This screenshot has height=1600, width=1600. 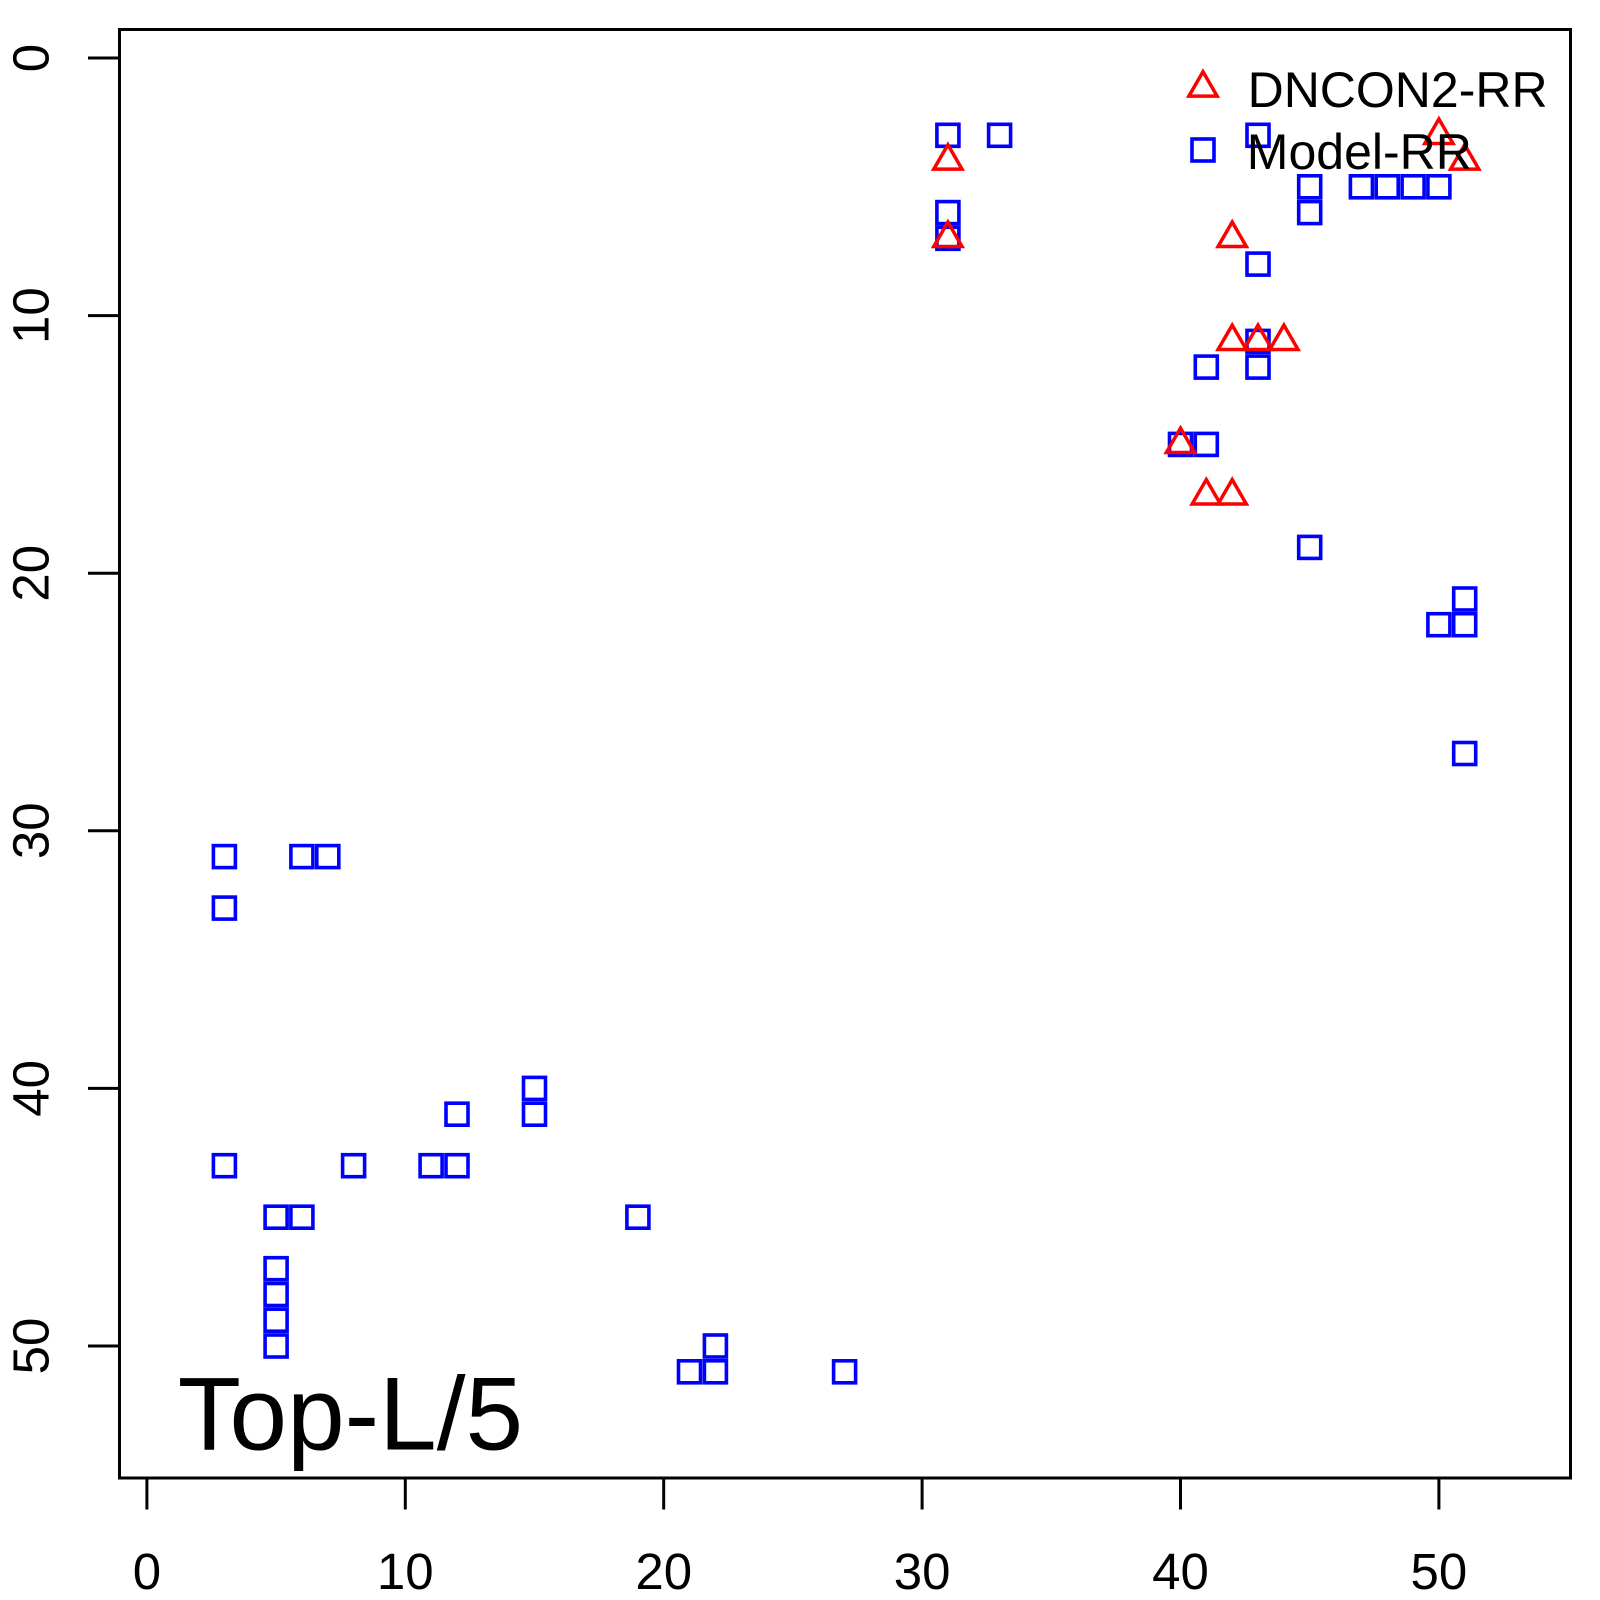 I want to click on svg-text: Top-L/5, so click(x=350, y=1413).